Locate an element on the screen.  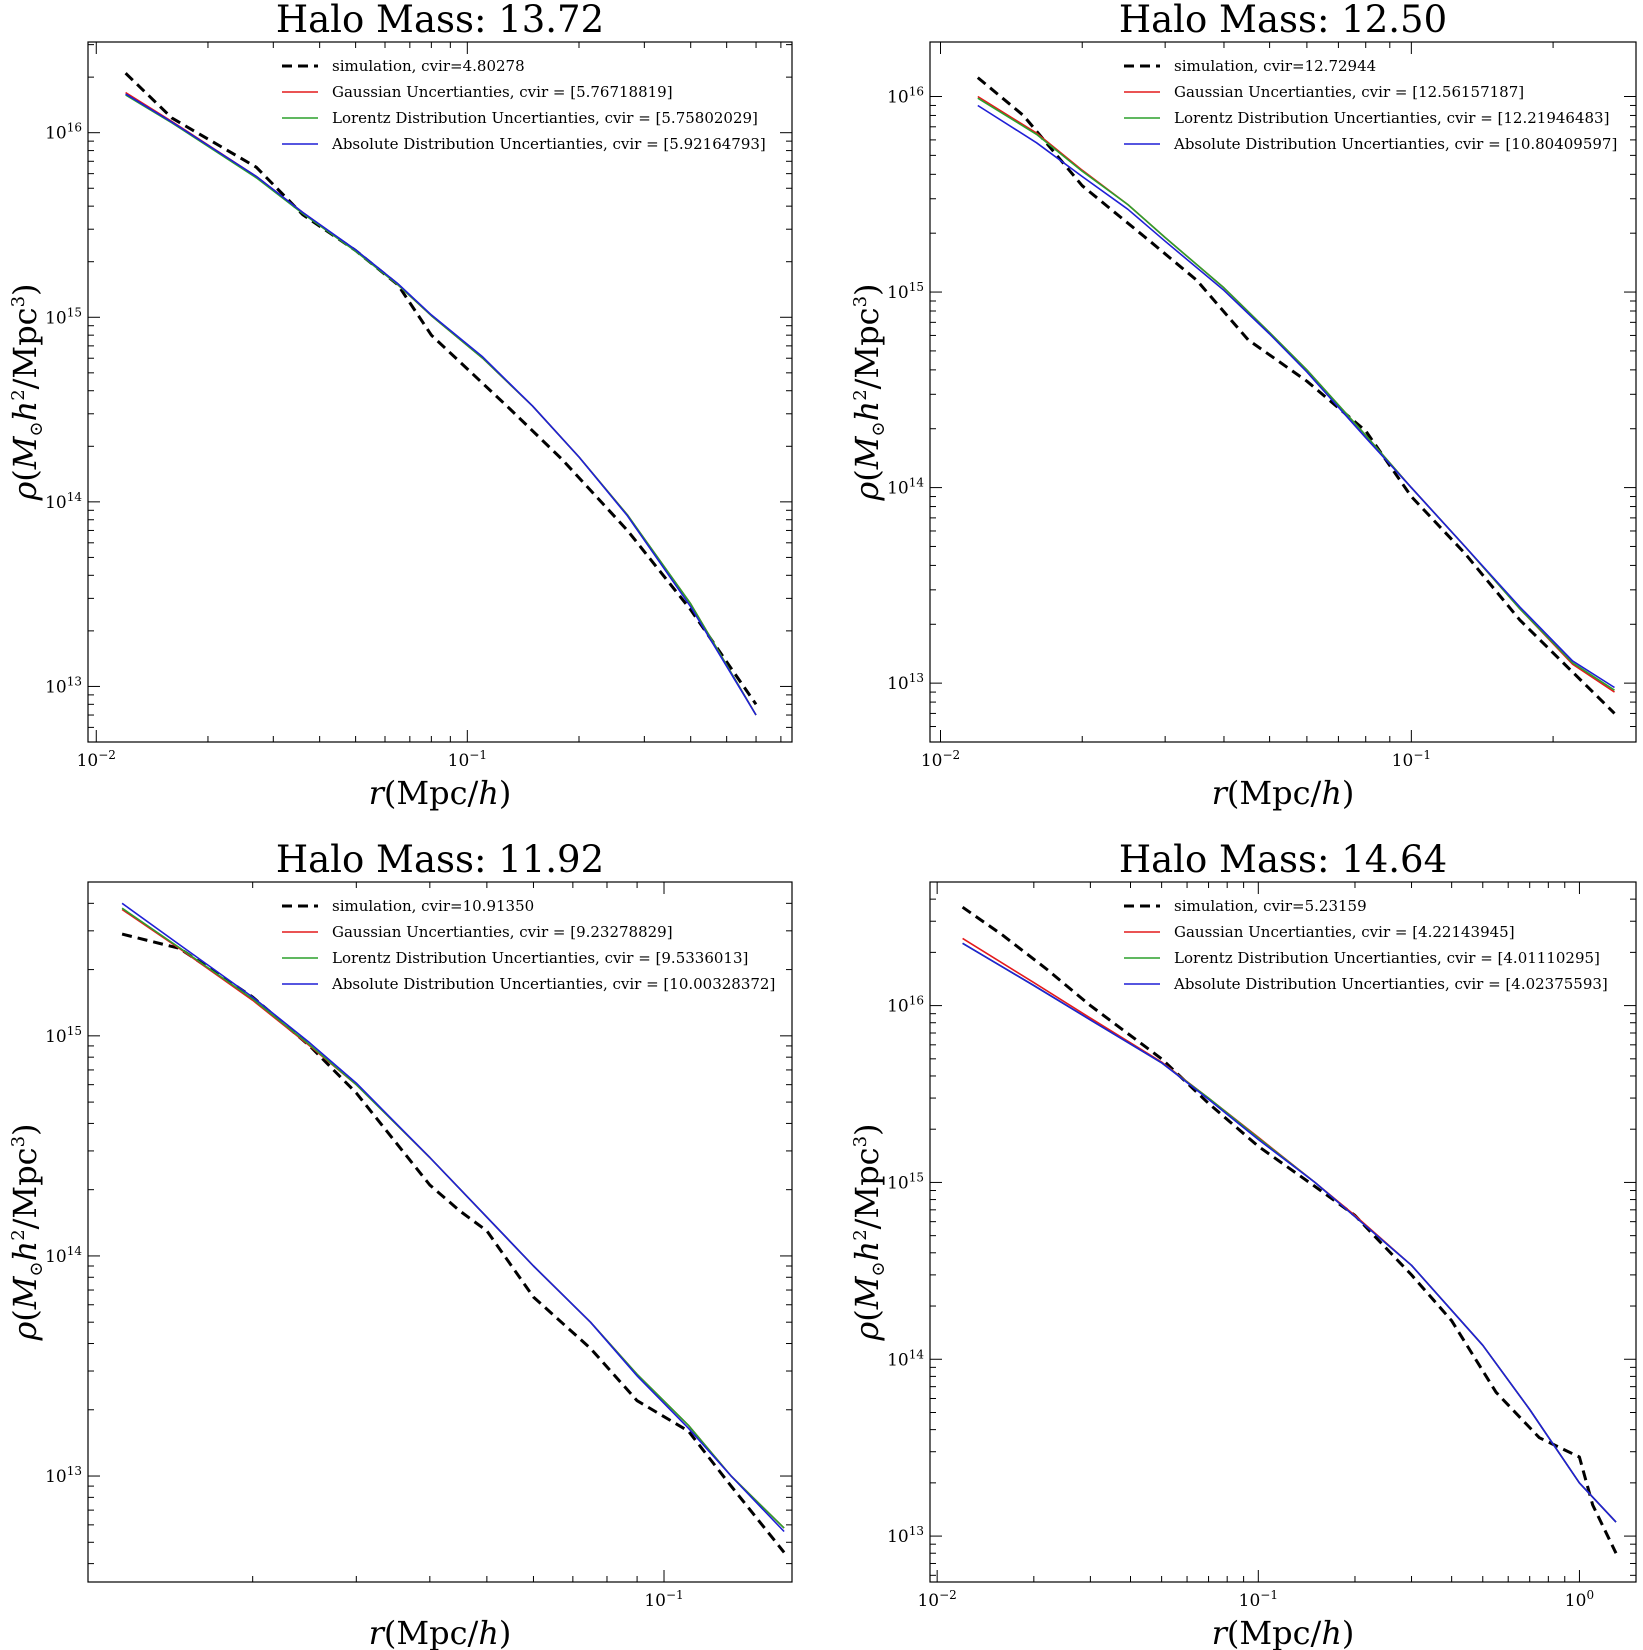
chart-title: Halo Mass: 13.72 is located at coordinates (440, 20).